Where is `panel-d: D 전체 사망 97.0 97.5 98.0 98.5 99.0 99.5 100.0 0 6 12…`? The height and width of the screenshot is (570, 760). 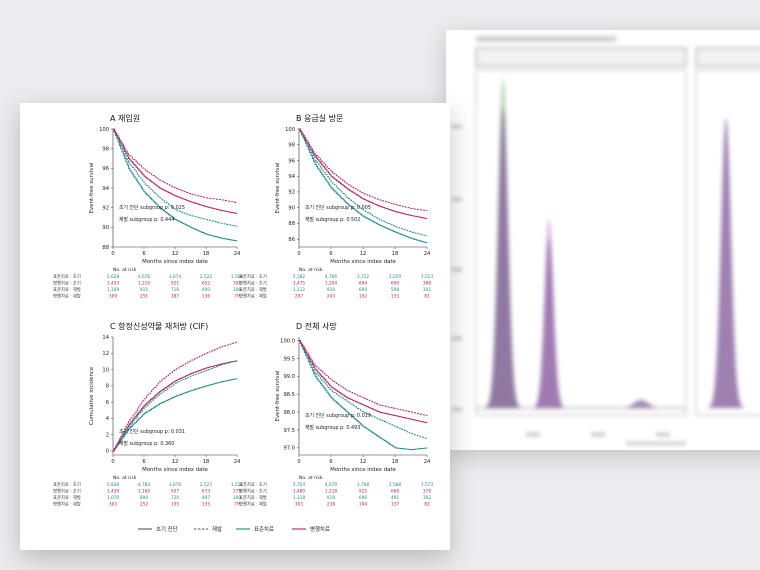
panel-d: D 전체 사망 97.0 97.5 98.0 98.5 99.0 99.5 100.0 0 6 12… is located at coordinates (336, 414).